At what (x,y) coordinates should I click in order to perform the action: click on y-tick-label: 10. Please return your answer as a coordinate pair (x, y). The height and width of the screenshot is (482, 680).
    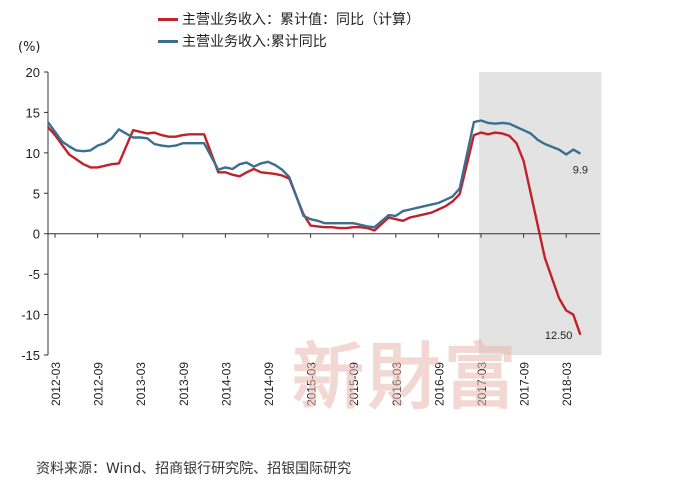
    Looking at the image, I should click on (33, 153).